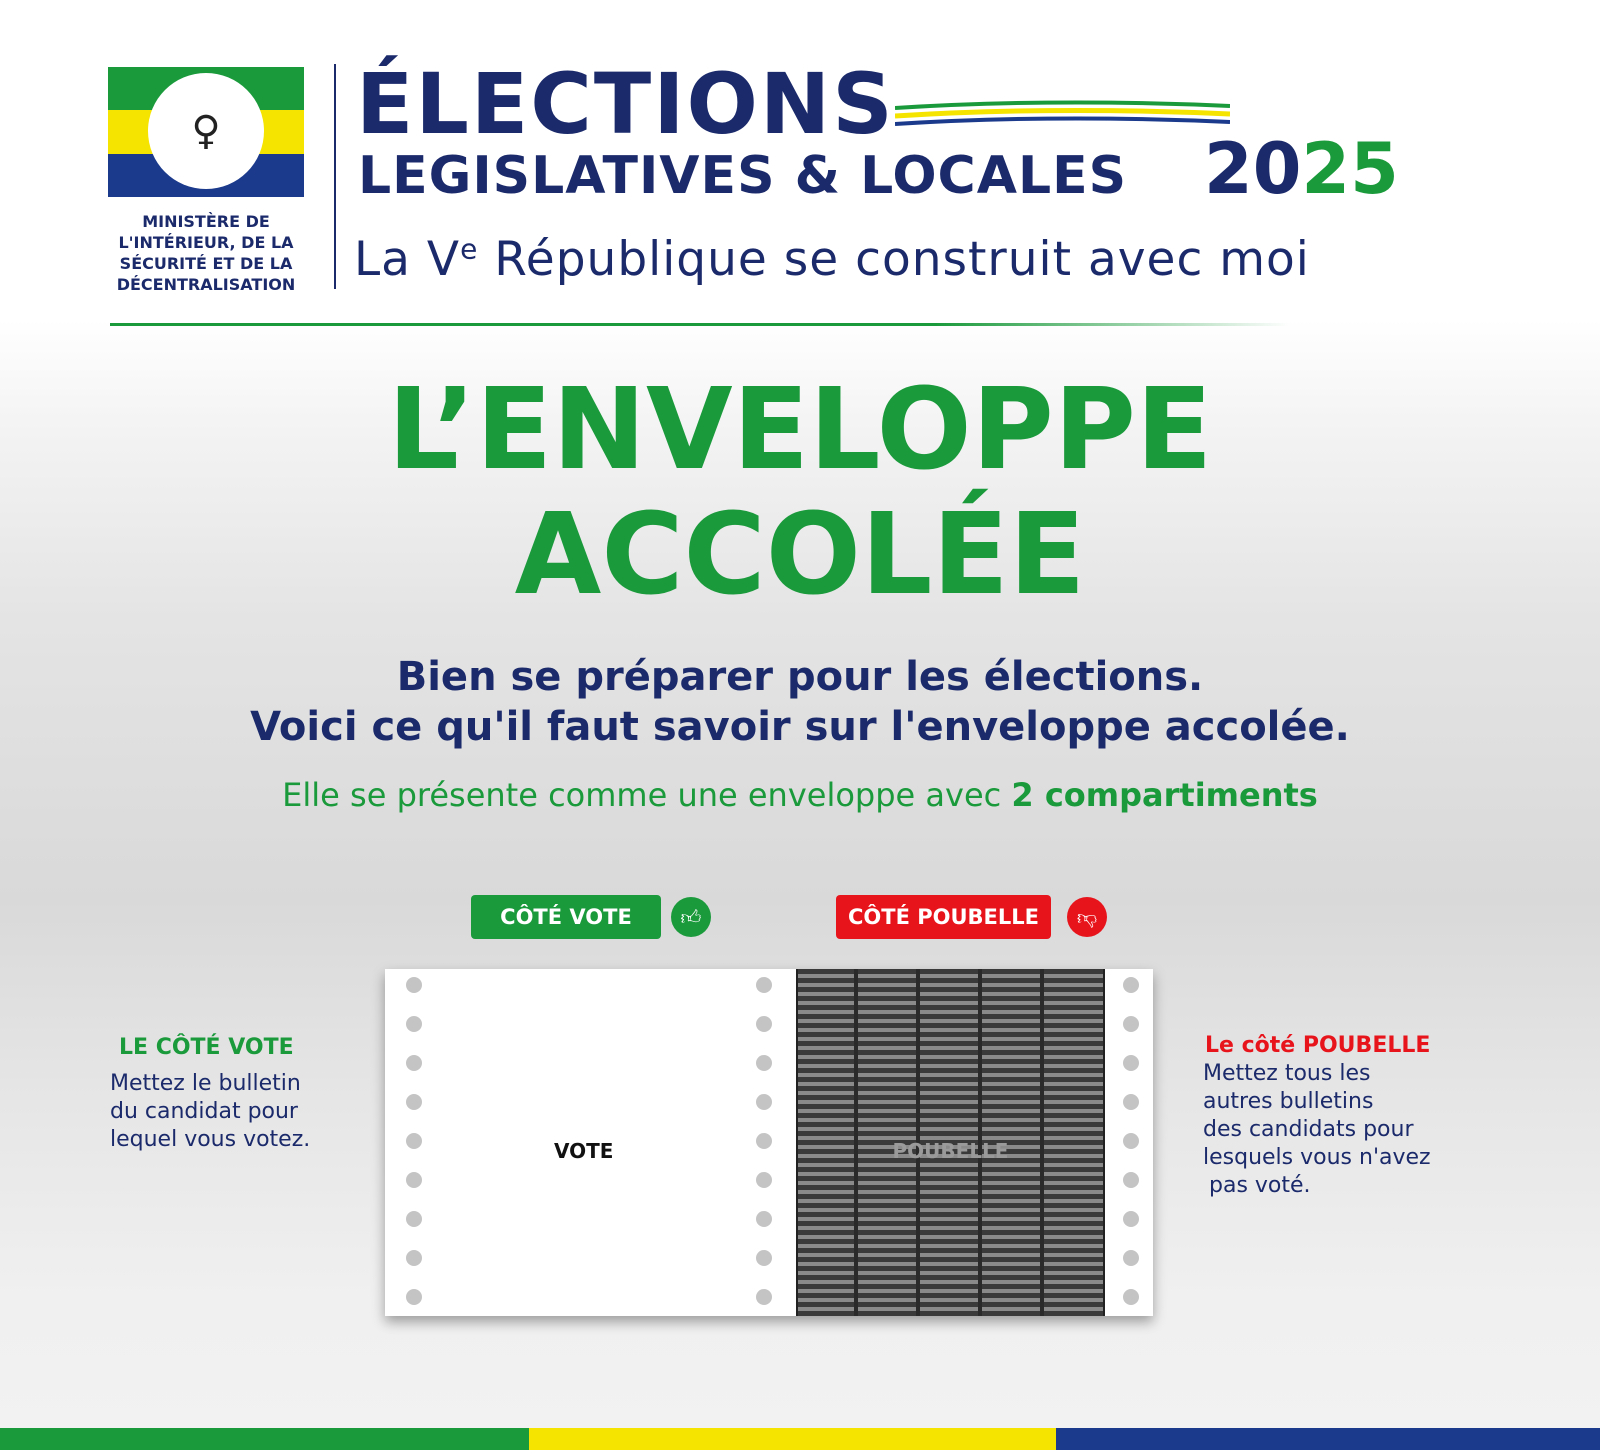  Describe the element at coordinates (950, 1151) in the screenshot. I see `poubelle-label: POUBELLE` at that location.